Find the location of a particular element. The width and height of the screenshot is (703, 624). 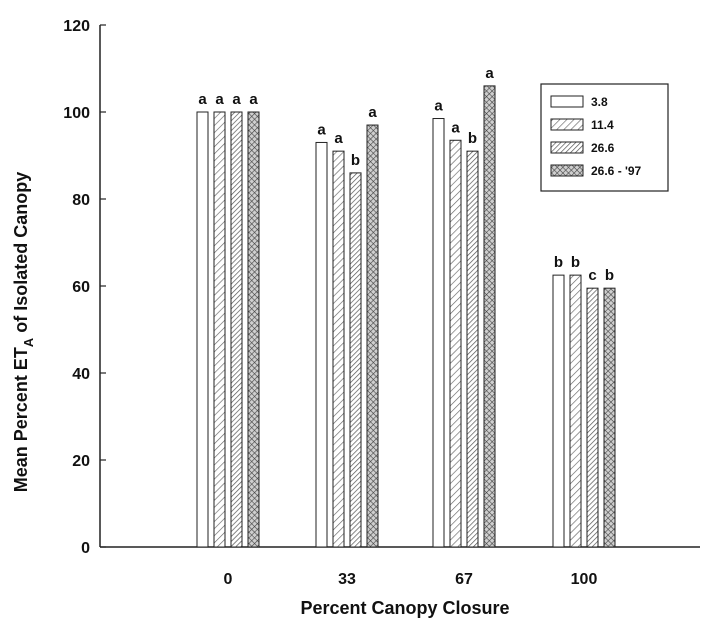

x-tick-label: 100 is located at coordinates (584, 579).